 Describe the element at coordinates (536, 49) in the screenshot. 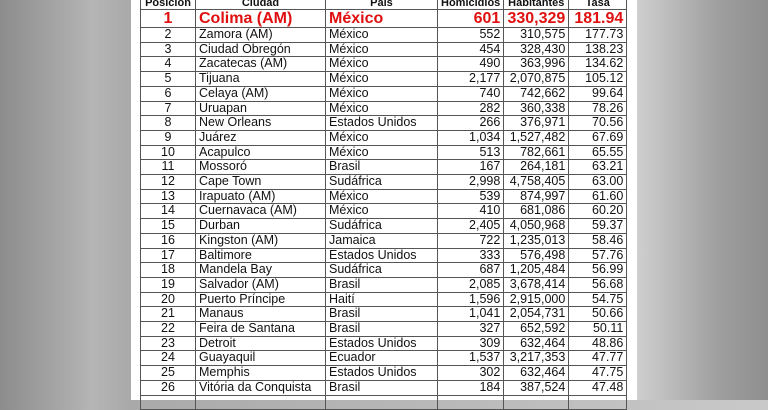

I see `cell-habitantes: 328,430` at that location.